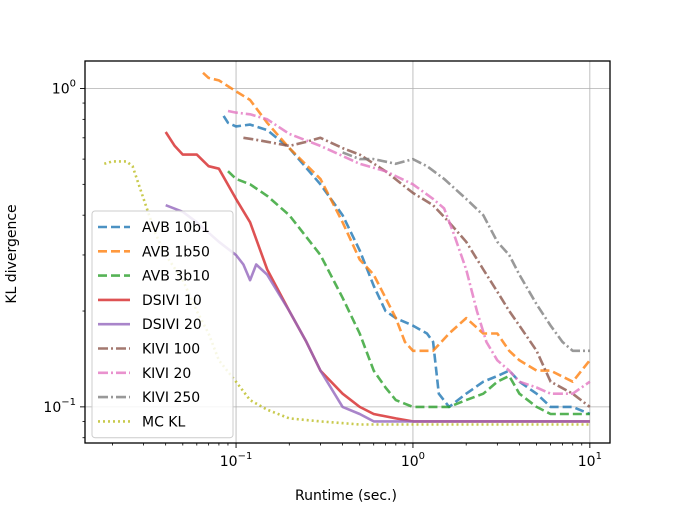  I want to click on legend-label: AVB 10b1, so click(176, 228).